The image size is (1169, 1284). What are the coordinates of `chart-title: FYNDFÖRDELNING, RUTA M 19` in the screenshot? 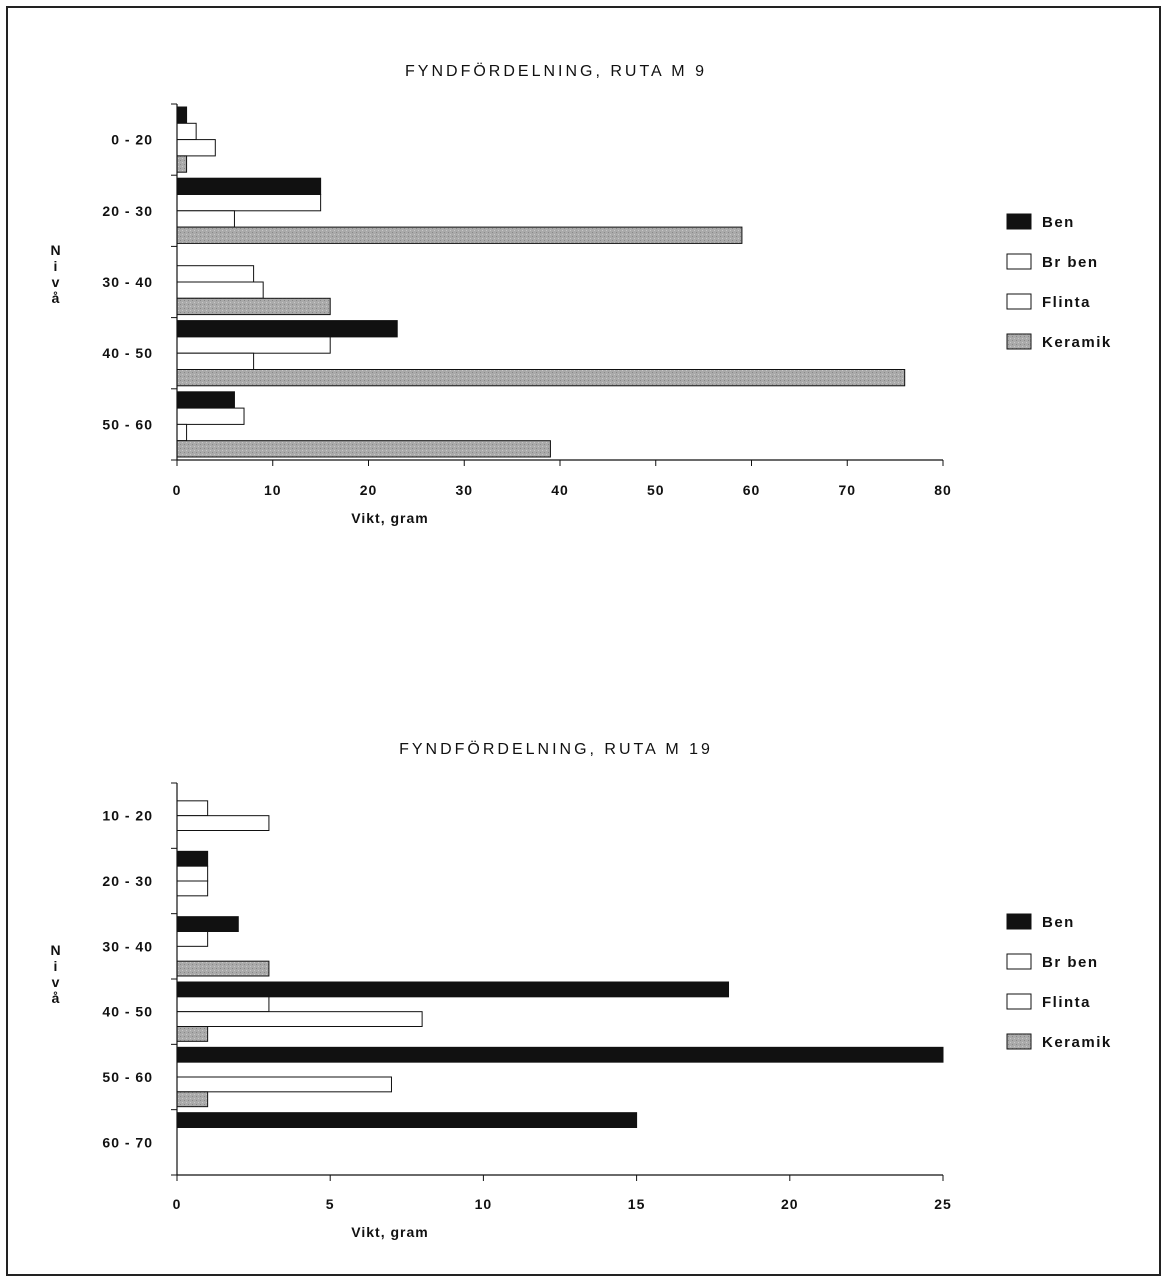 It's located at (556, 749).